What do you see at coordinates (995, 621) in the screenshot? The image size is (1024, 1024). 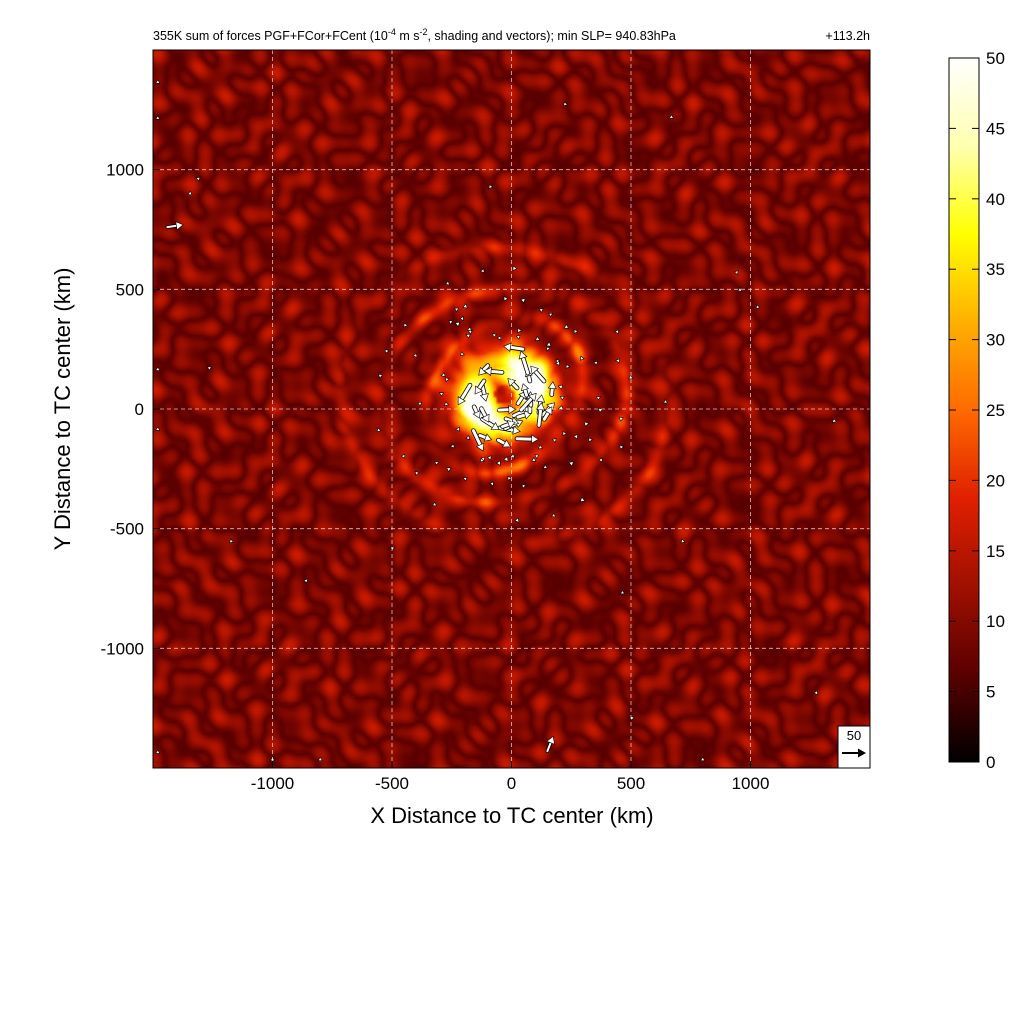 I see `colorbar-tick-label: 10` at bounding box center [995, 621].